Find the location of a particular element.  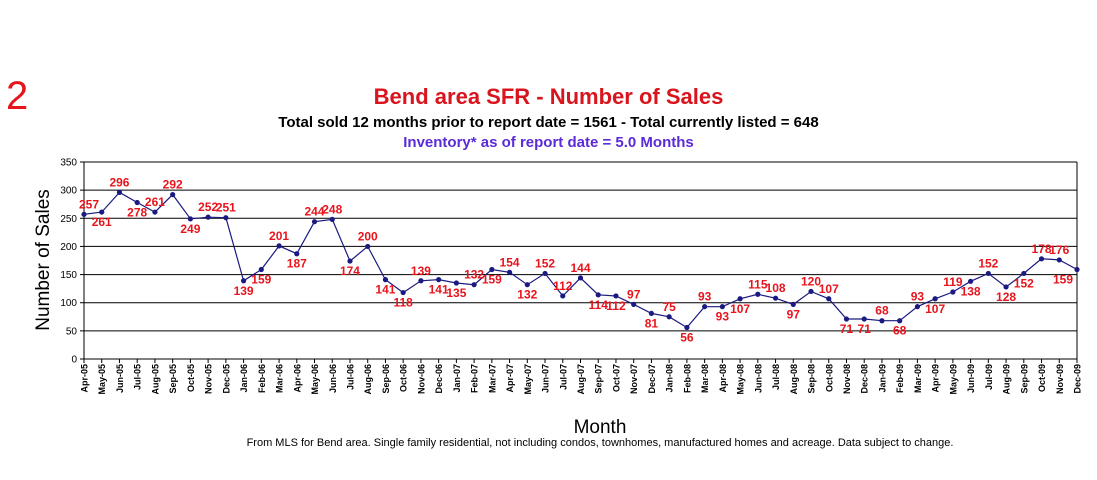

data-label: 81 is located at coordinates (652, 323).